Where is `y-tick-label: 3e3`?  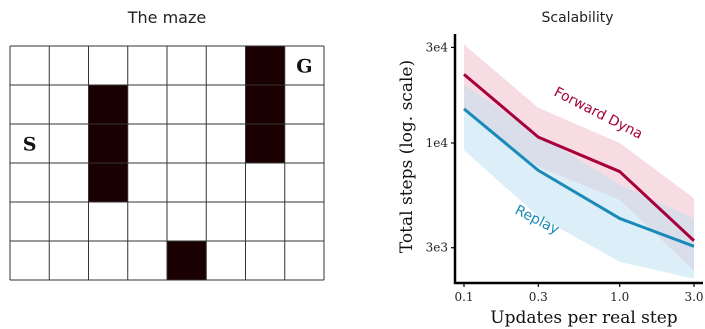
y-tick-label: 3e3 is located at coordinates (437, 248).